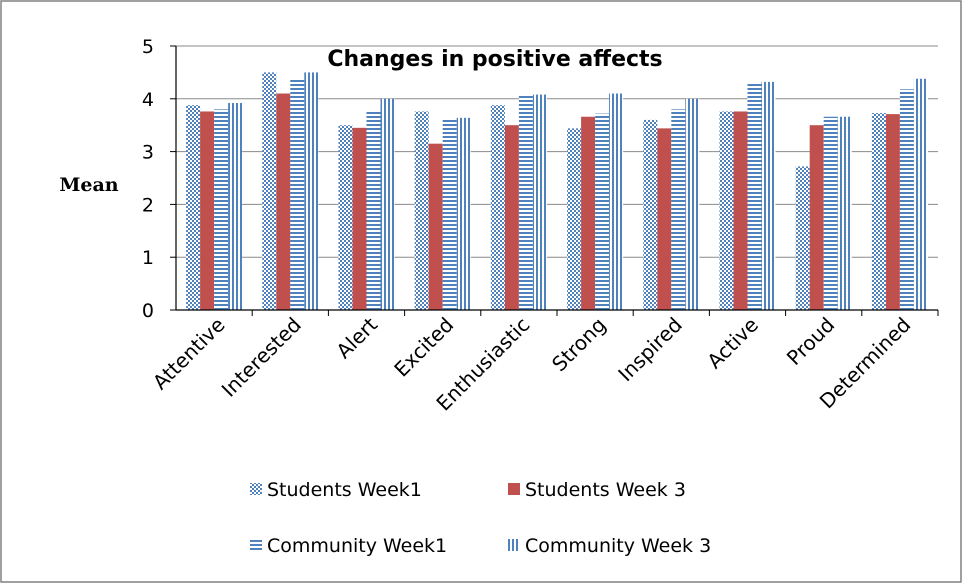  What do you see at coordinates (148, 100) in the screenshot?
I see `y-tick-label-4: 4` at bounding box center [148, 100].